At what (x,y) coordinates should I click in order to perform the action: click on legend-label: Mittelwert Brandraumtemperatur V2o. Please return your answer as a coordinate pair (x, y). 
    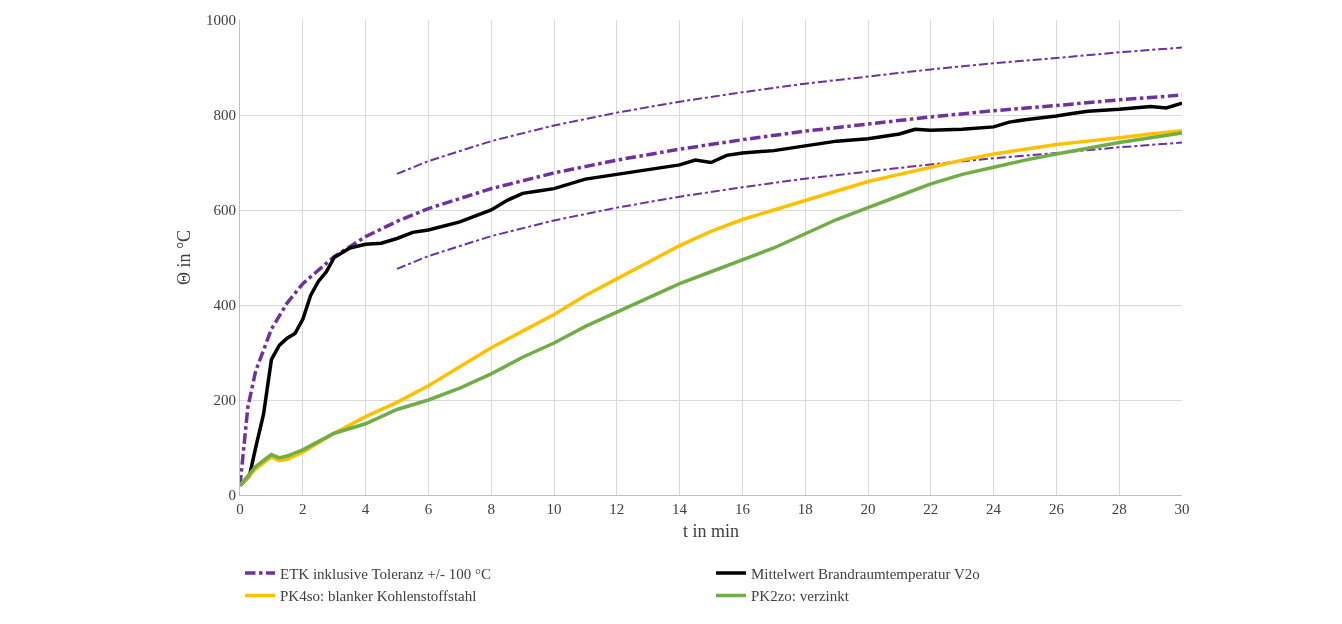
    Looking at the image, I should click on (865, 573).